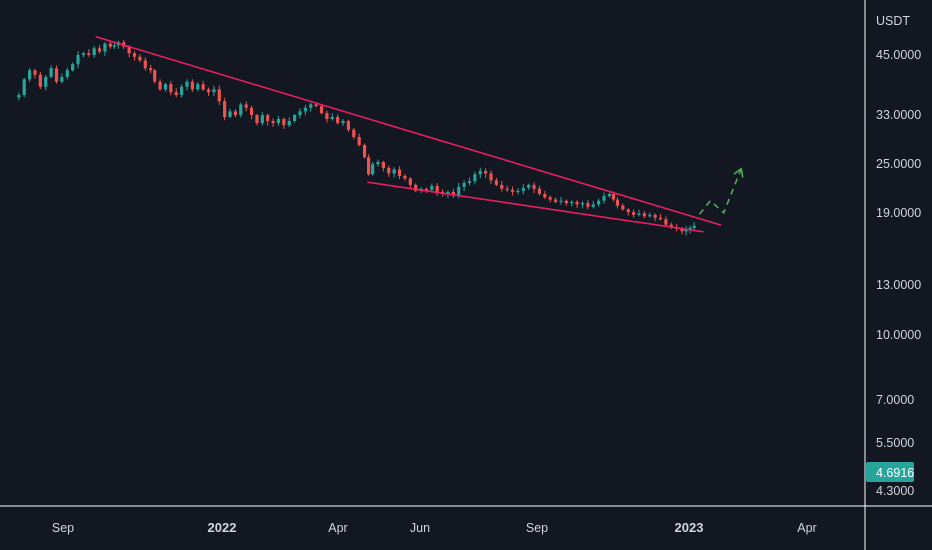 The image size is (932, 550). Describe the element at coordinates (420, 528) in the screenshot. I see `time-tick-label: Jun` at that location.